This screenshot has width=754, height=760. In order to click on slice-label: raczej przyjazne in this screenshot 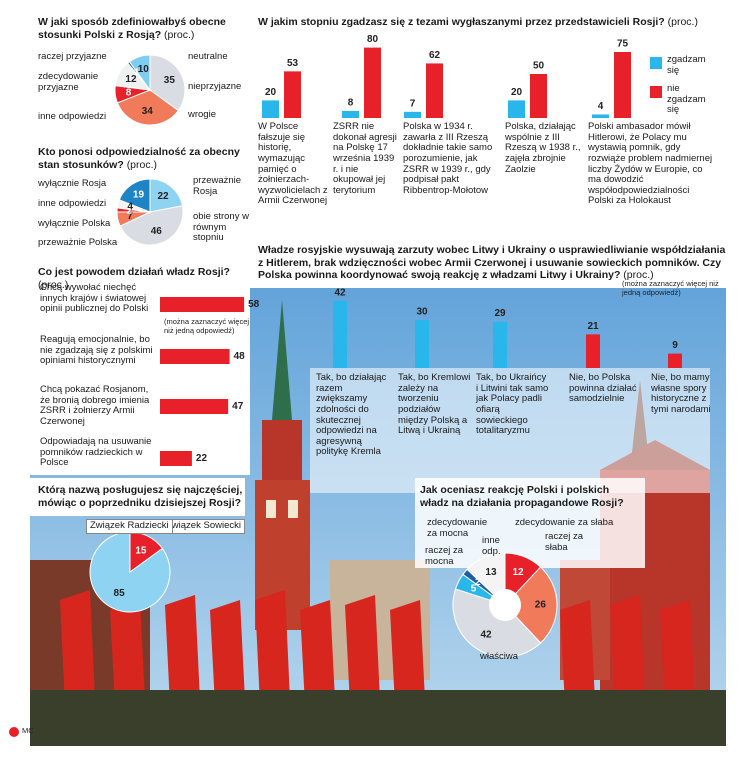, I will do `click(72, 56)`.